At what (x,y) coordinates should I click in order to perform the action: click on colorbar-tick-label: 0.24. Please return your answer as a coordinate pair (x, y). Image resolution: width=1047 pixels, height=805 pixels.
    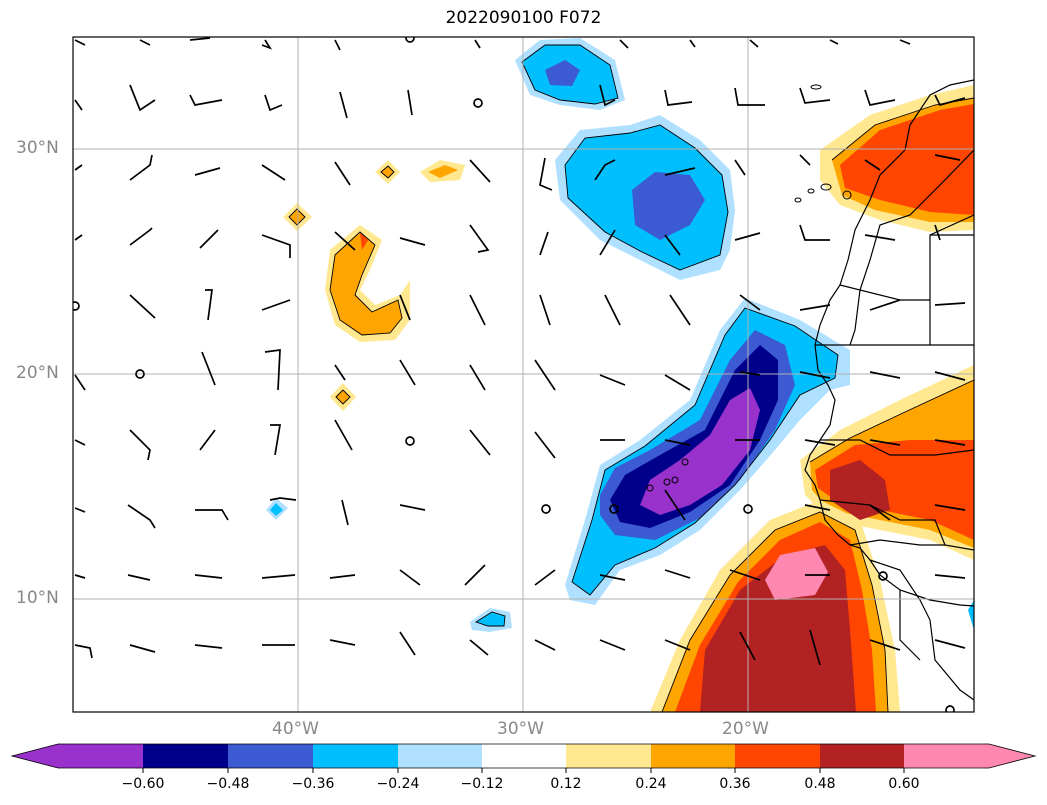
    Looking at the image, I should click on (651, 784).